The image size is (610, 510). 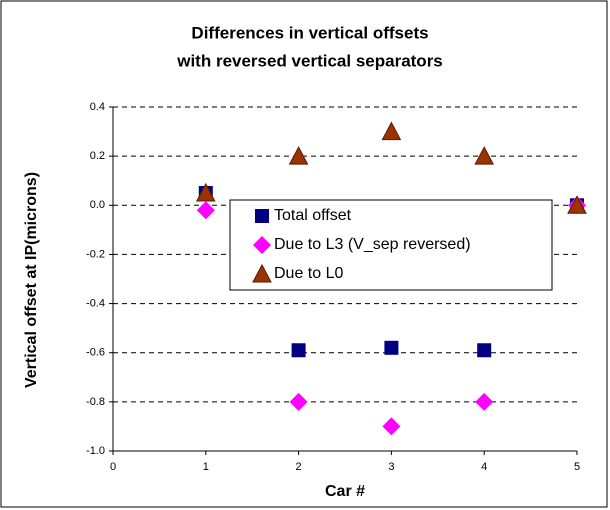 I want to click on y-tick-label: -0.8, so click(x=95, y=402).